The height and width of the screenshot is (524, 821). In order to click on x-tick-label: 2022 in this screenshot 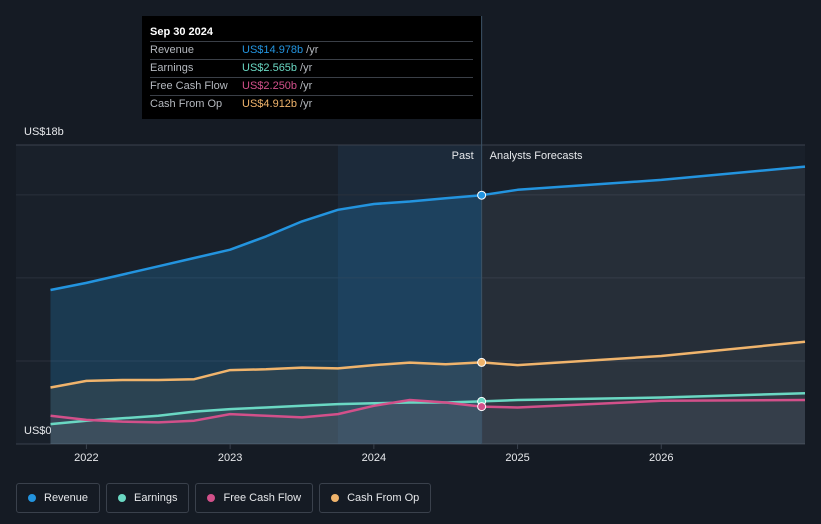, I will do `click(86, 458)`.